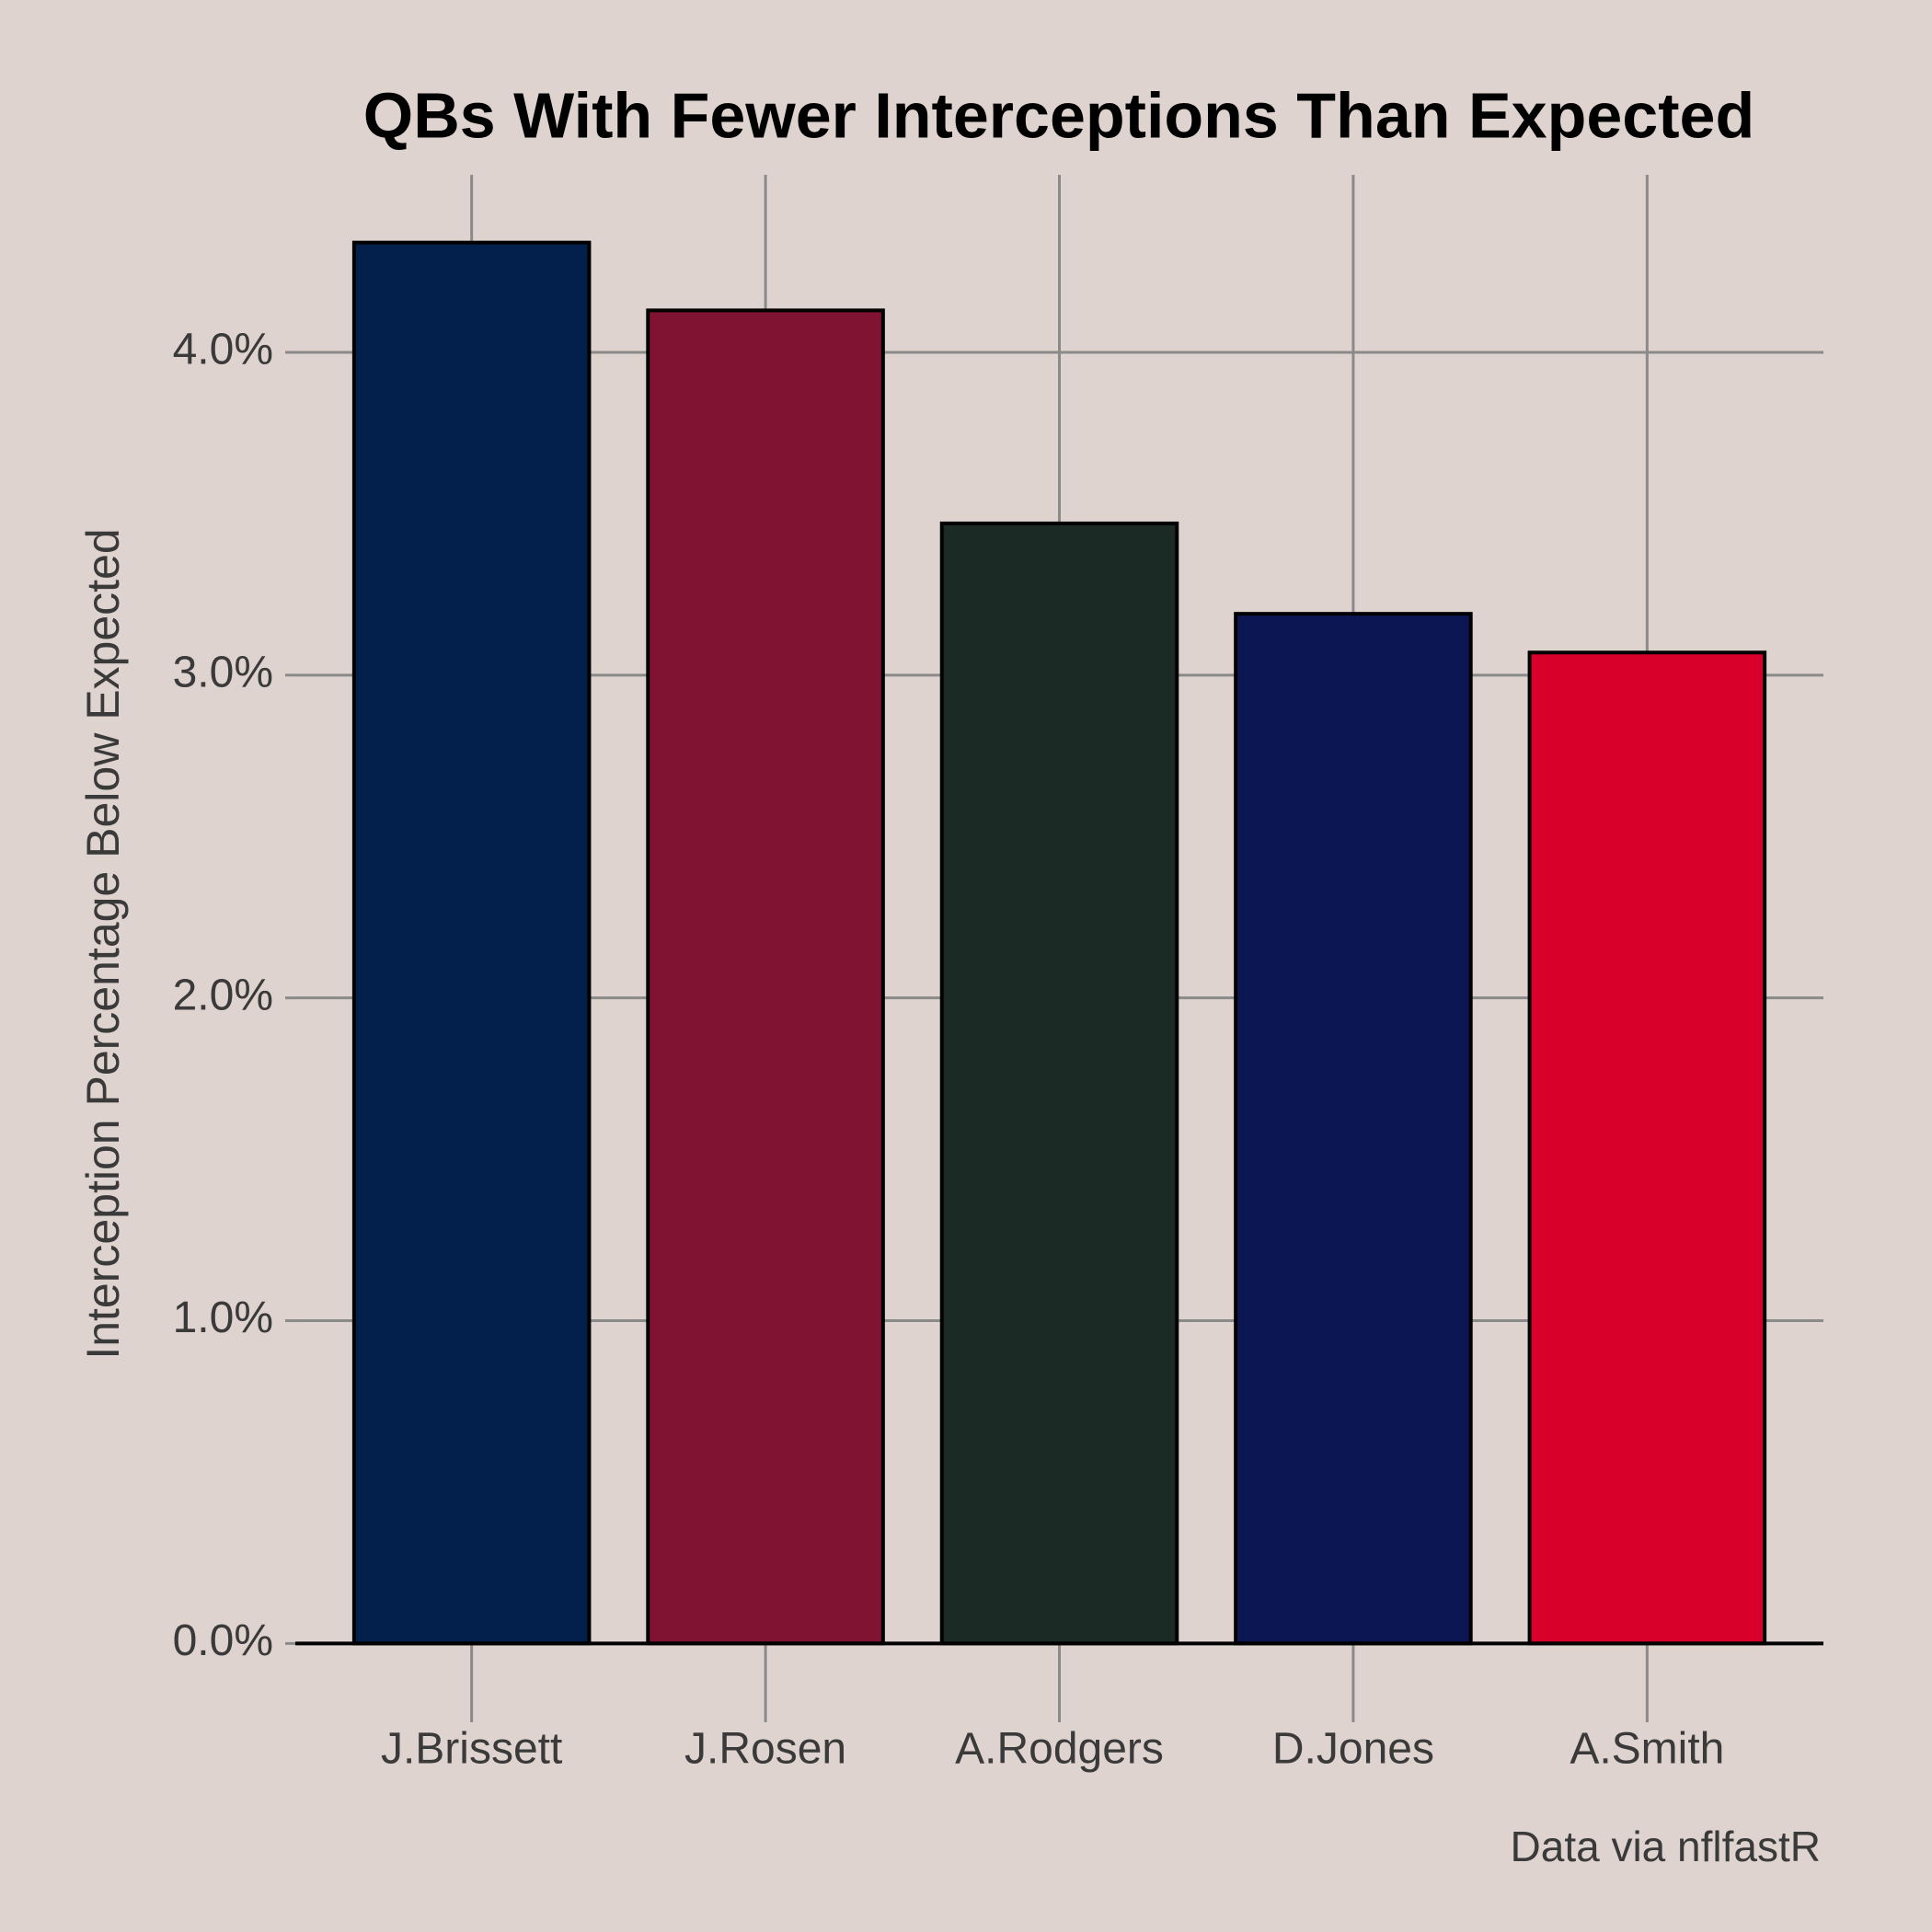  Describe the element at coordinates (1353, 1749) in the screenshot. I see `x-tick-label: D.Jones` at that location.